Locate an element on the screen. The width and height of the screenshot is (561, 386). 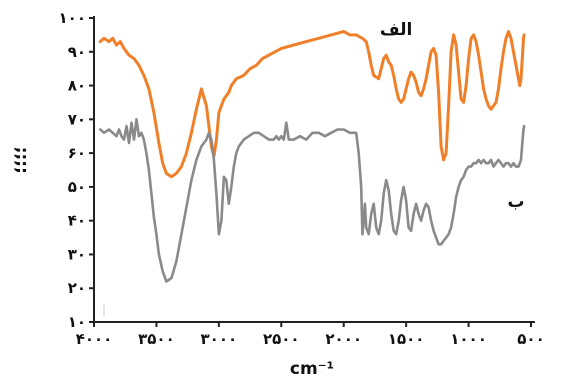
y-tick-label: ۸۰ is located at coordinates (77, 86).